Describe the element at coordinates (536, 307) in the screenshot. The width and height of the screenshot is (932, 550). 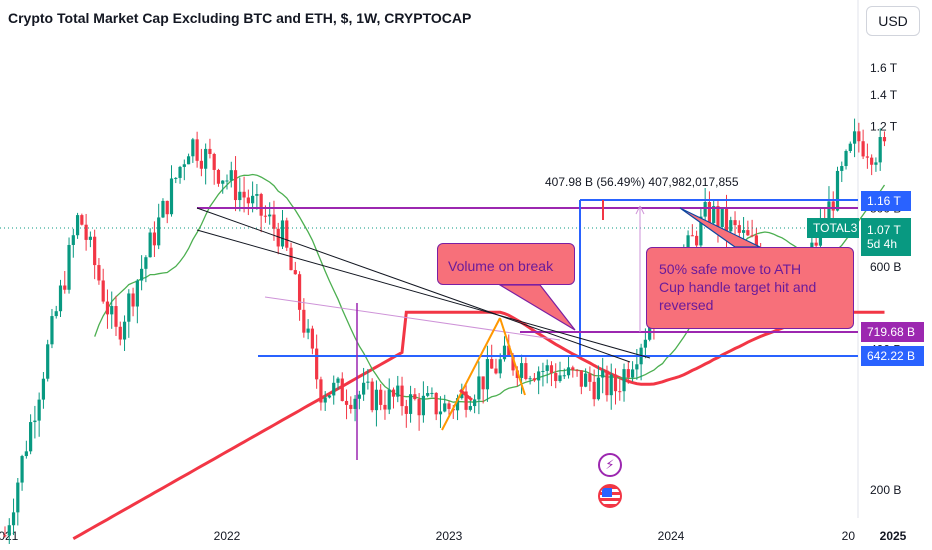
I see `callout-pointer-volume` at that location.